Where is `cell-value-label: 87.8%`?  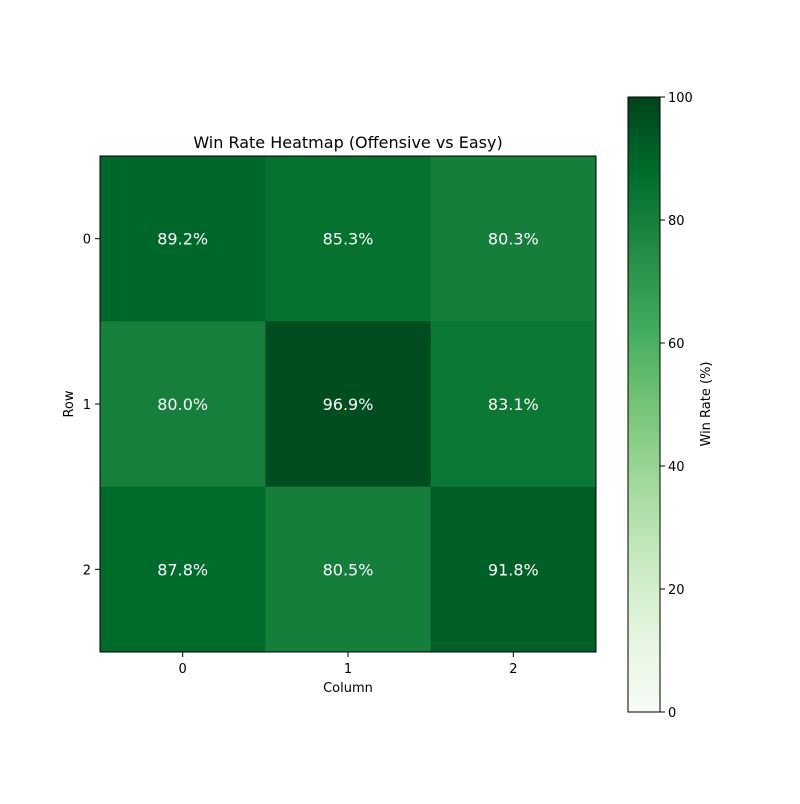 cell-value-label: 87.8% is located at coordinates (182, 569).